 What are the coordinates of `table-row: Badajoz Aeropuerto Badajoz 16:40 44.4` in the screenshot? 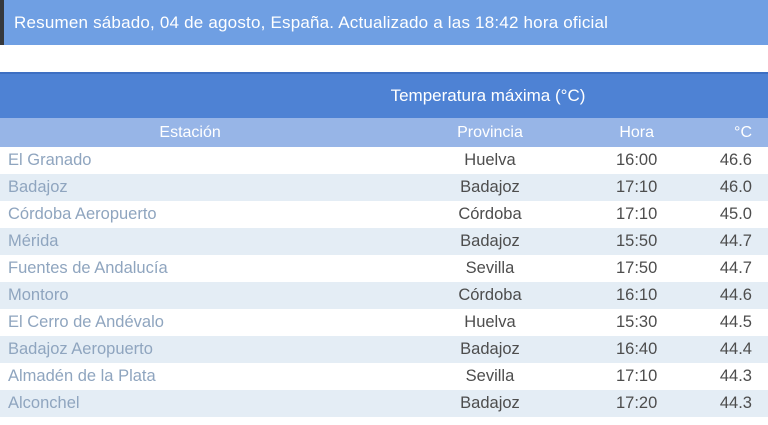 It's located at (384, 349).